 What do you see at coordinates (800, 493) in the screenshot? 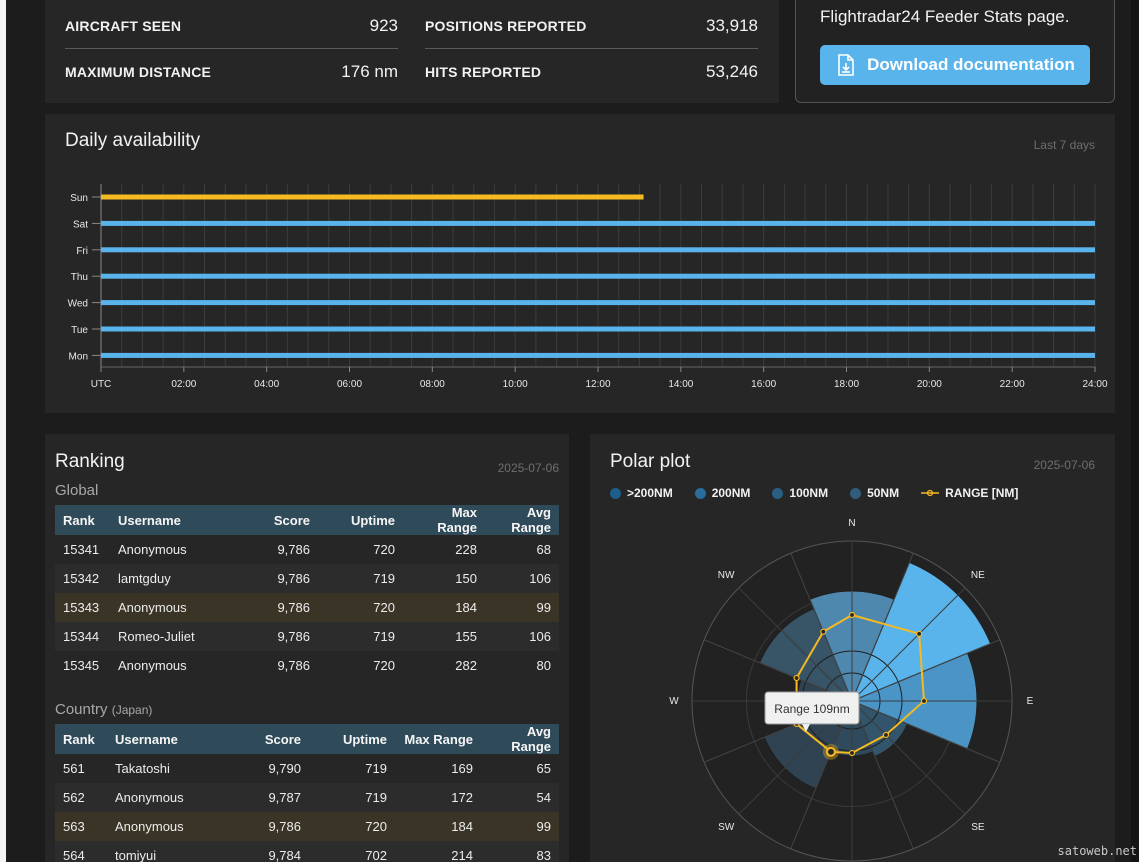
I see `legend-item: 100NM` at bounding box center [800, 493].